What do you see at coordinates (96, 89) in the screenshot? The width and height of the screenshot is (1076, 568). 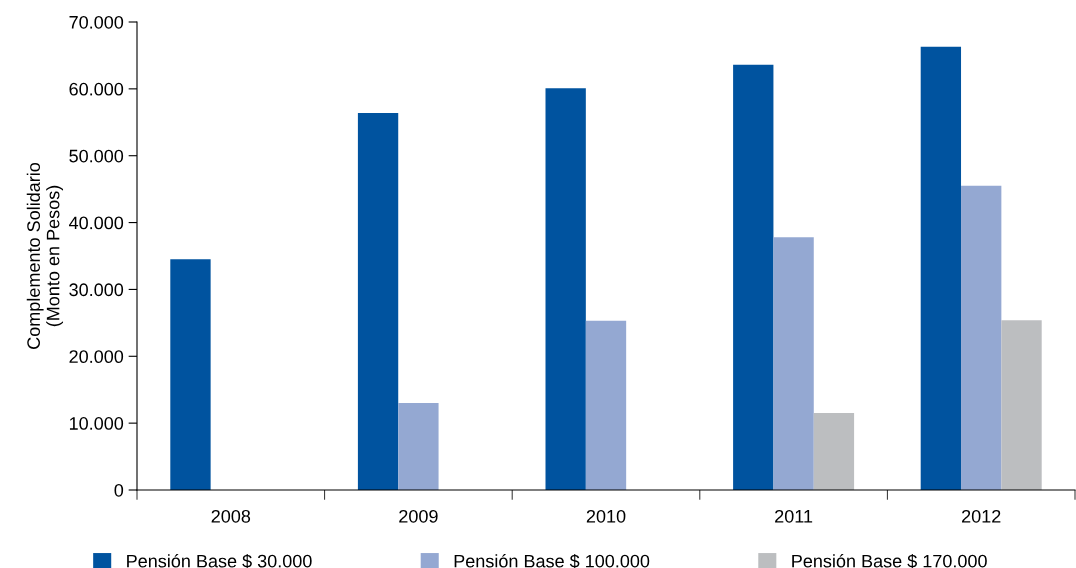 I see `y-tick-label: 60.000` at bounding box center [96, 89].